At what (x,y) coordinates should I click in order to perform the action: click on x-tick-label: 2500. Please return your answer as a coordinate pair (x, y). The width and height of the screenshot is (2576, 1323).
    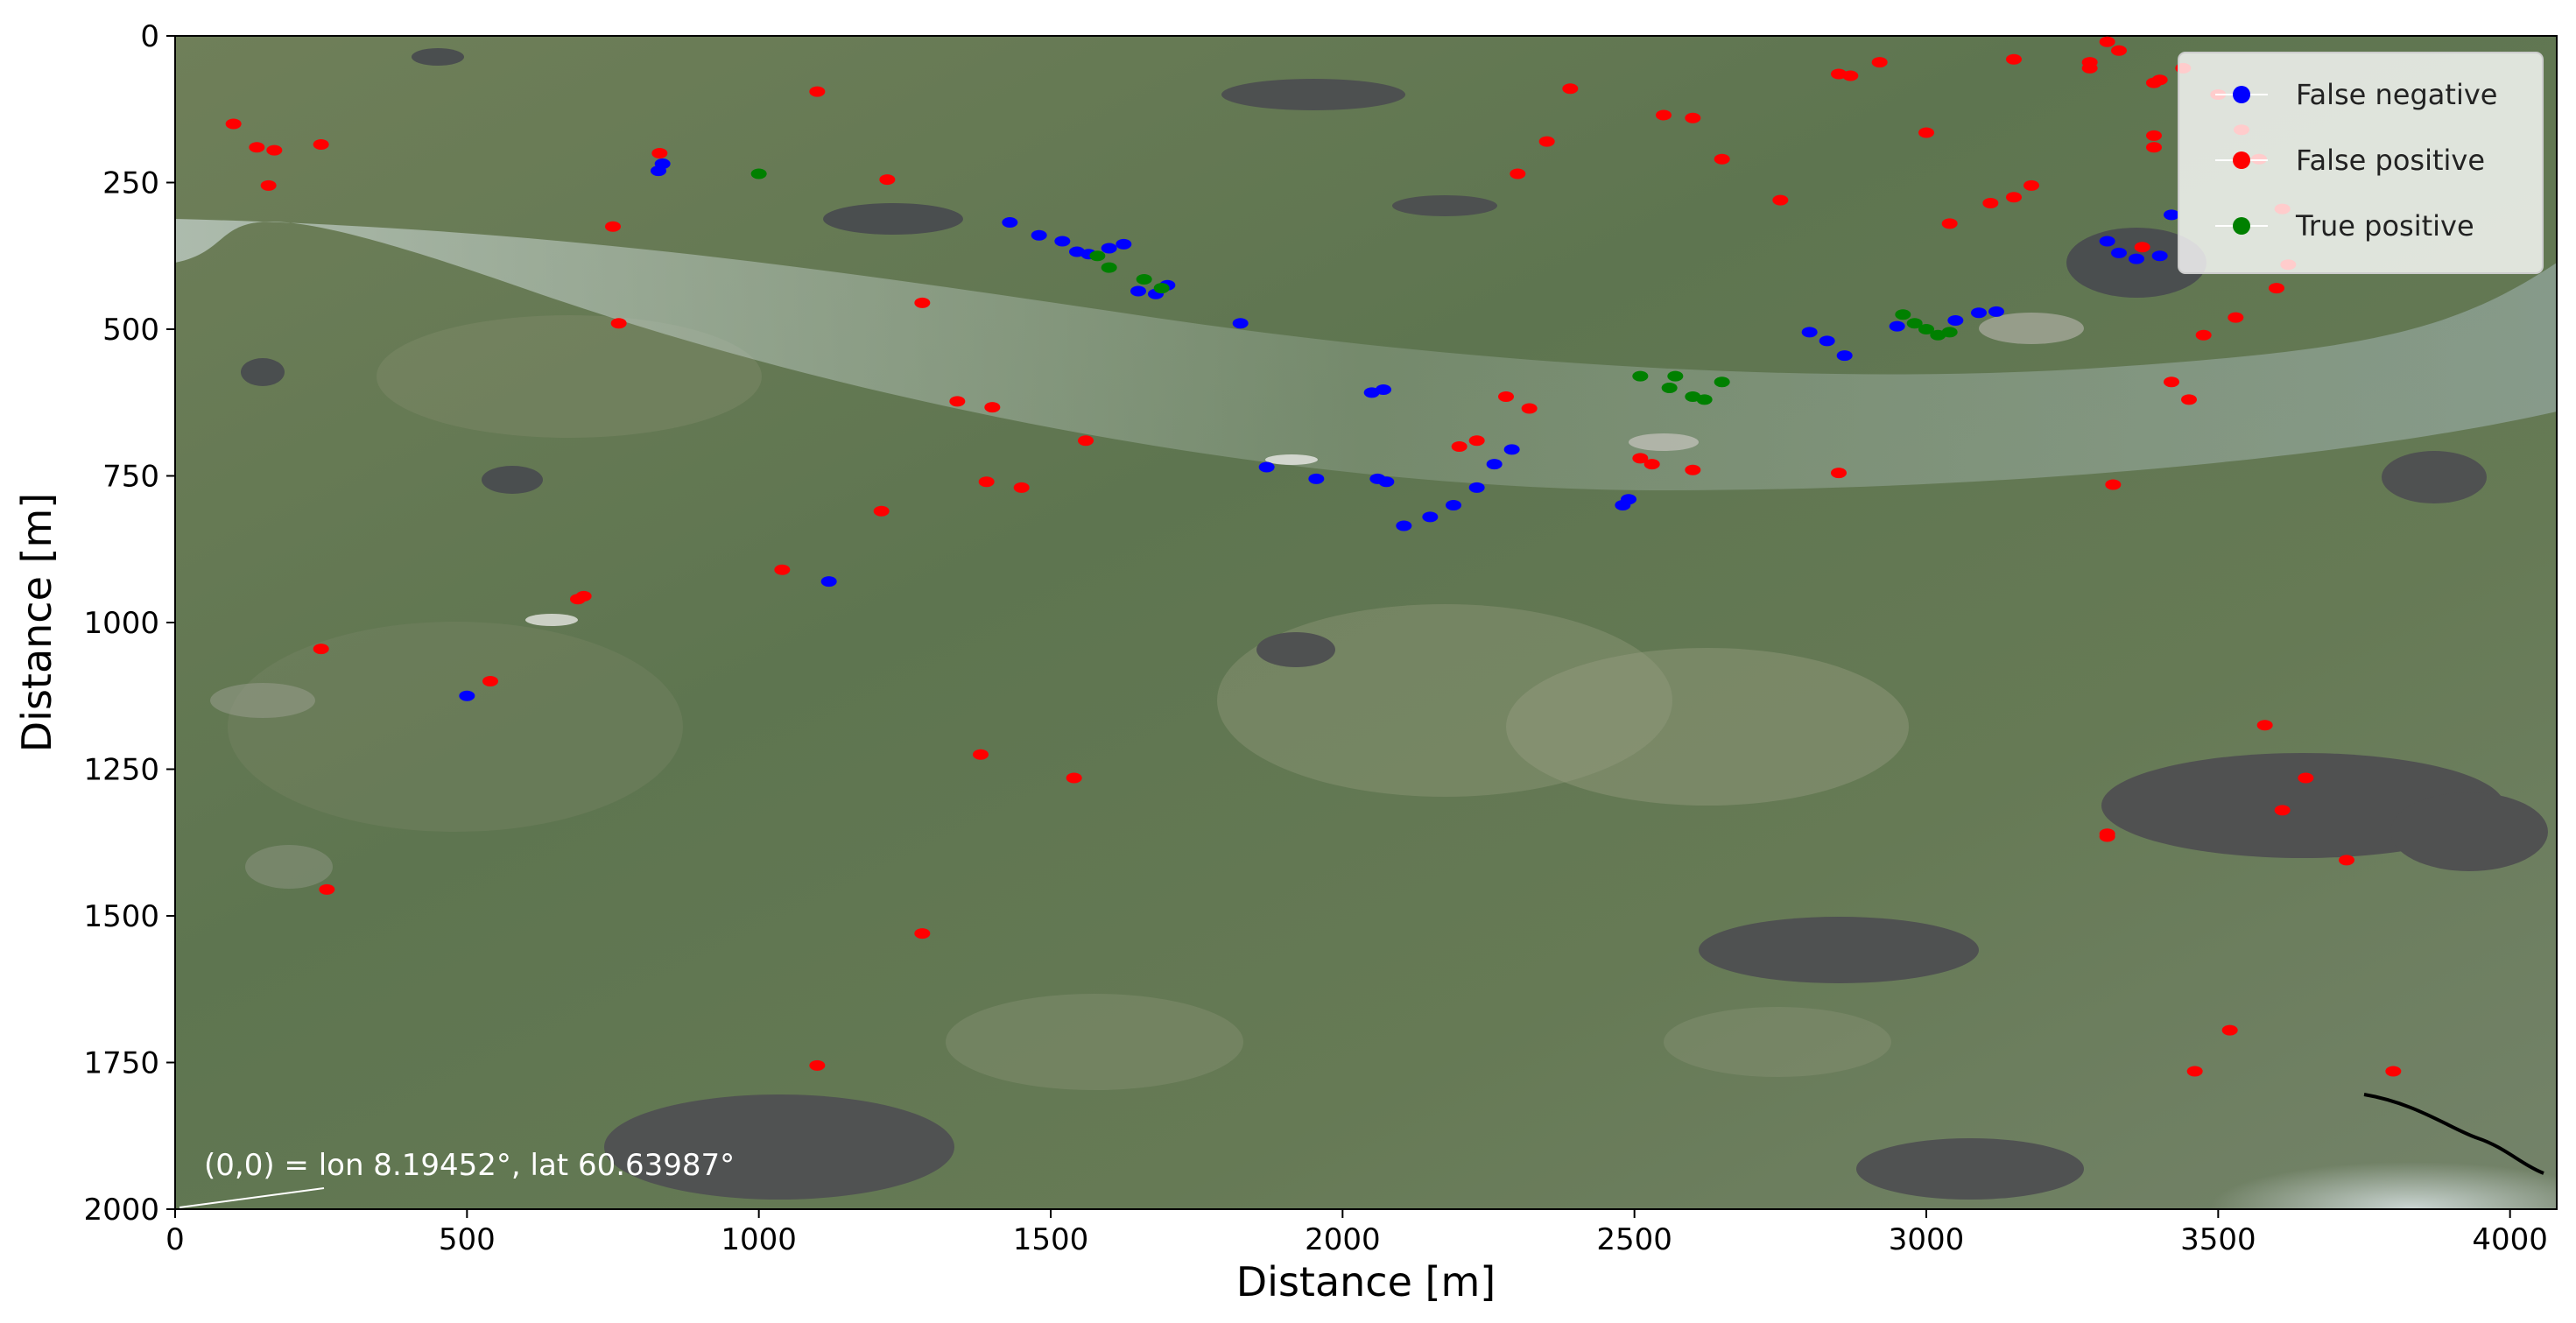
    Looking at the image, I should click on (1634, 1239).